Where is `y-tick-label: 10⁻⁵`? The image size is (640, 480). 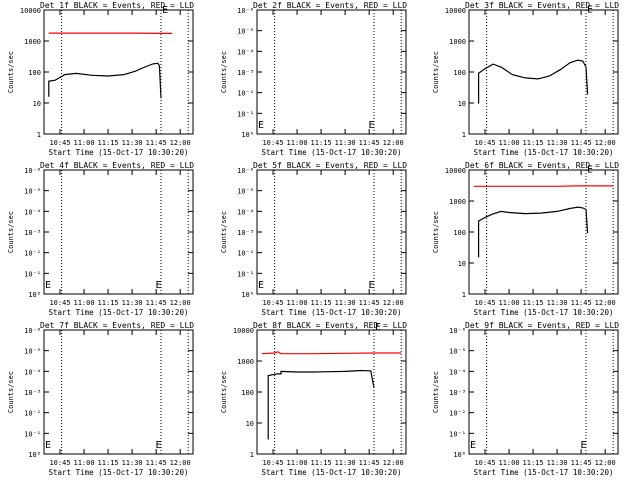 y-tick-label: 10⁻⁵ is located at coordinates (457, 352).